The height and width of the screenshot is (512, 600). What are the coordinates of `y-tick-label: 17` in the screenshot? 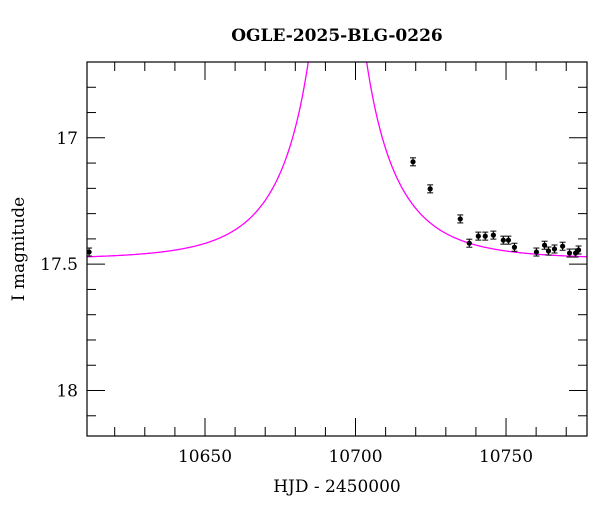 It's located at (67, 139).